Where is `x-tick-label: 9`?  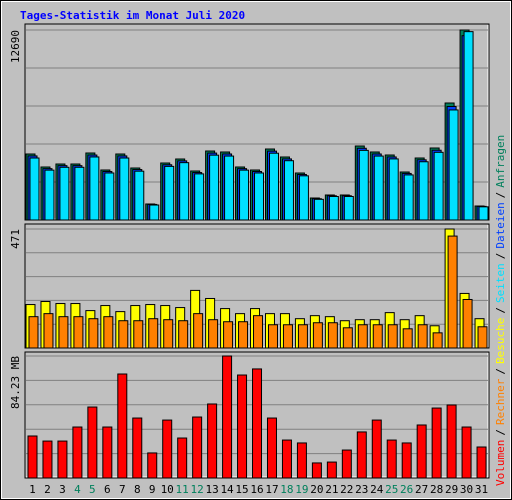
x-tick-label: 9 is located at coordinates (152, 489).